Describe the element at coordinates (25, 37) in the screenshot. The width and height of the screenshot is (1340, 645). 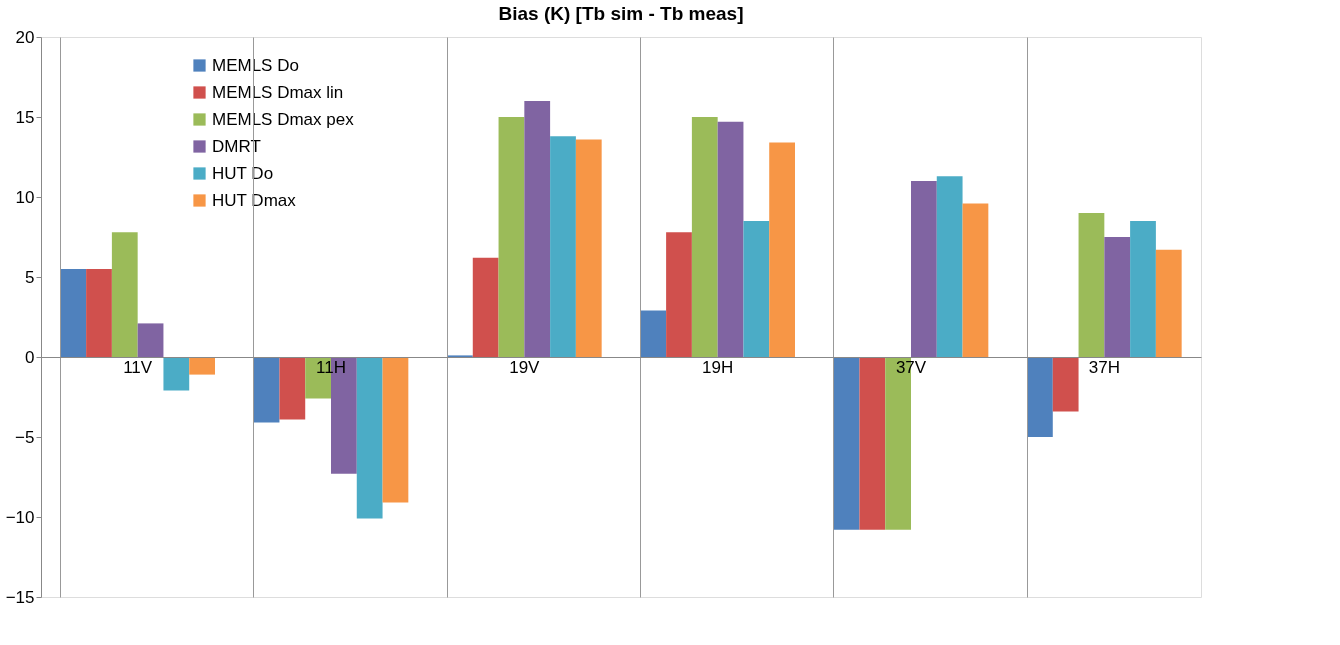
I see `y-tick-label: 20` at that location.